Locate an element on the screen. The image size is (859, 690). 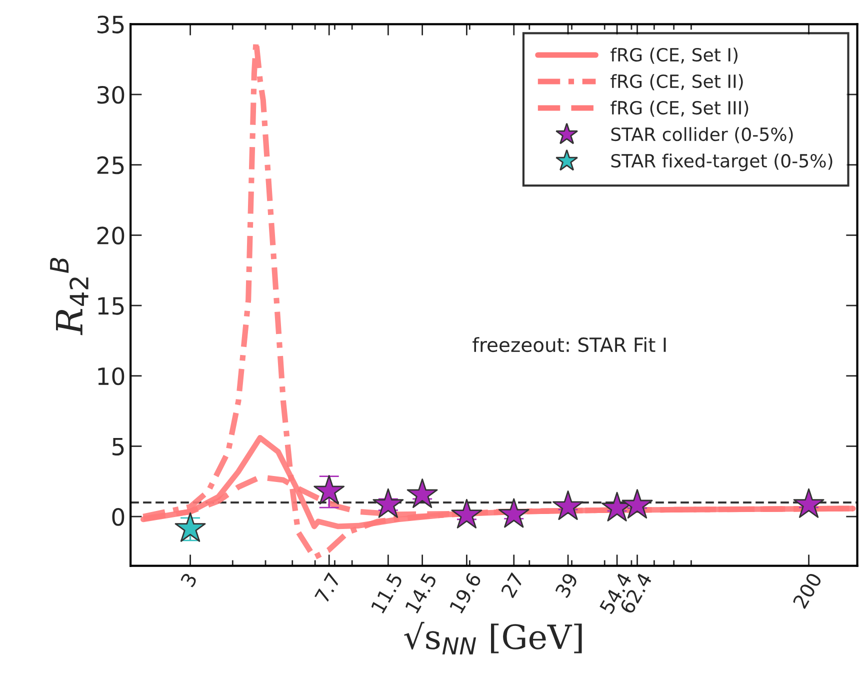
y-tick-label: 30 is located at coordinates (110, 95).